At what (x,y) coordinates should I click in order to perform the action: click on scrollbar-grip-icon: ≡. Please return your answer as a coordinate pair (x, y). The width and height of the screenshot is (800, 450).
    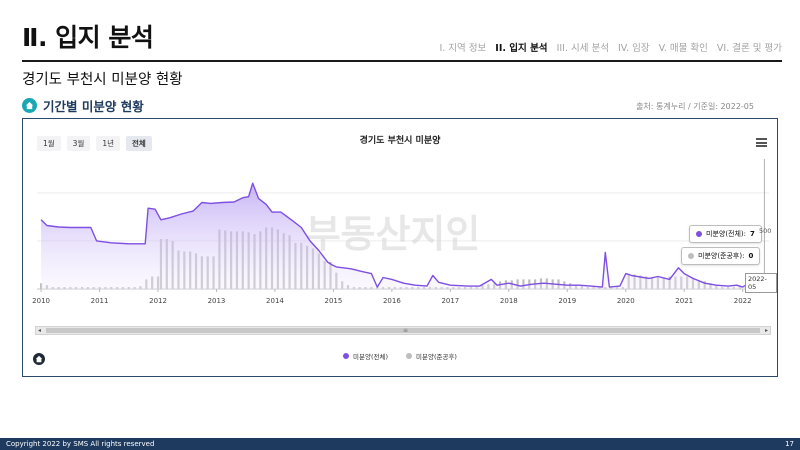
    Looking at the image, I should click on (406, 330).